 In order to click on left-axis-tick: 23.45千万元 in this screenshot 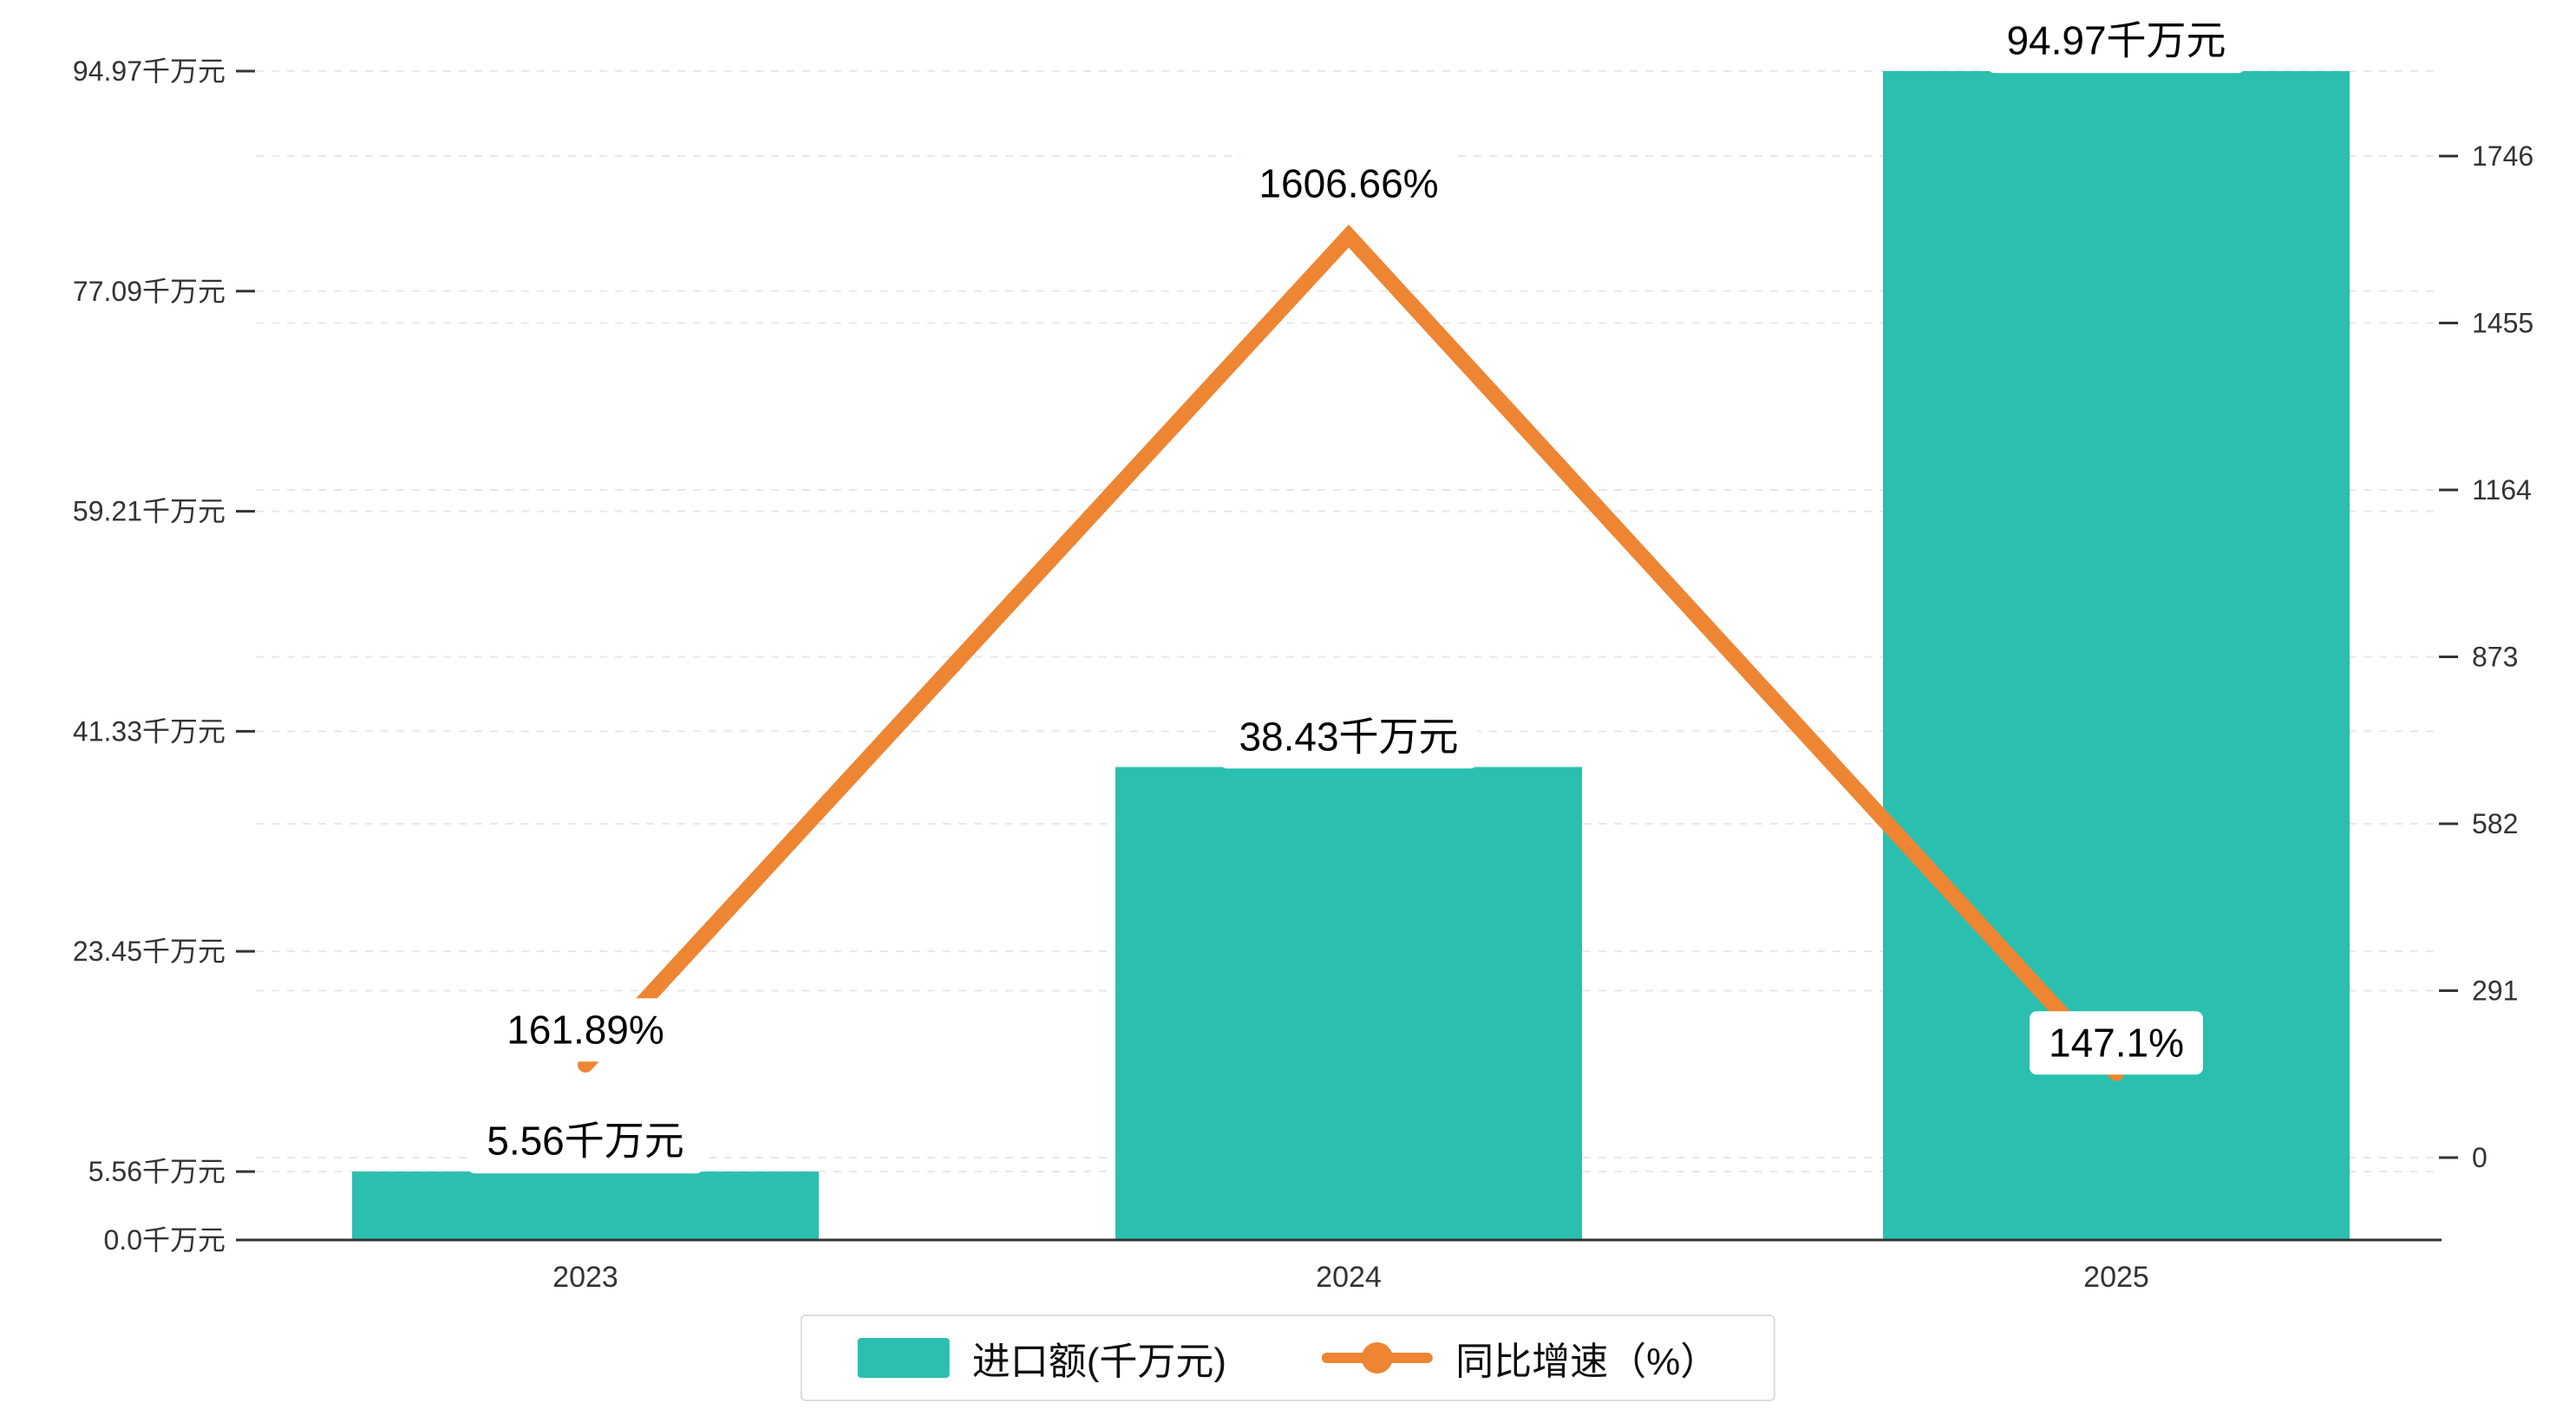, I will do `click(149, 951)`.